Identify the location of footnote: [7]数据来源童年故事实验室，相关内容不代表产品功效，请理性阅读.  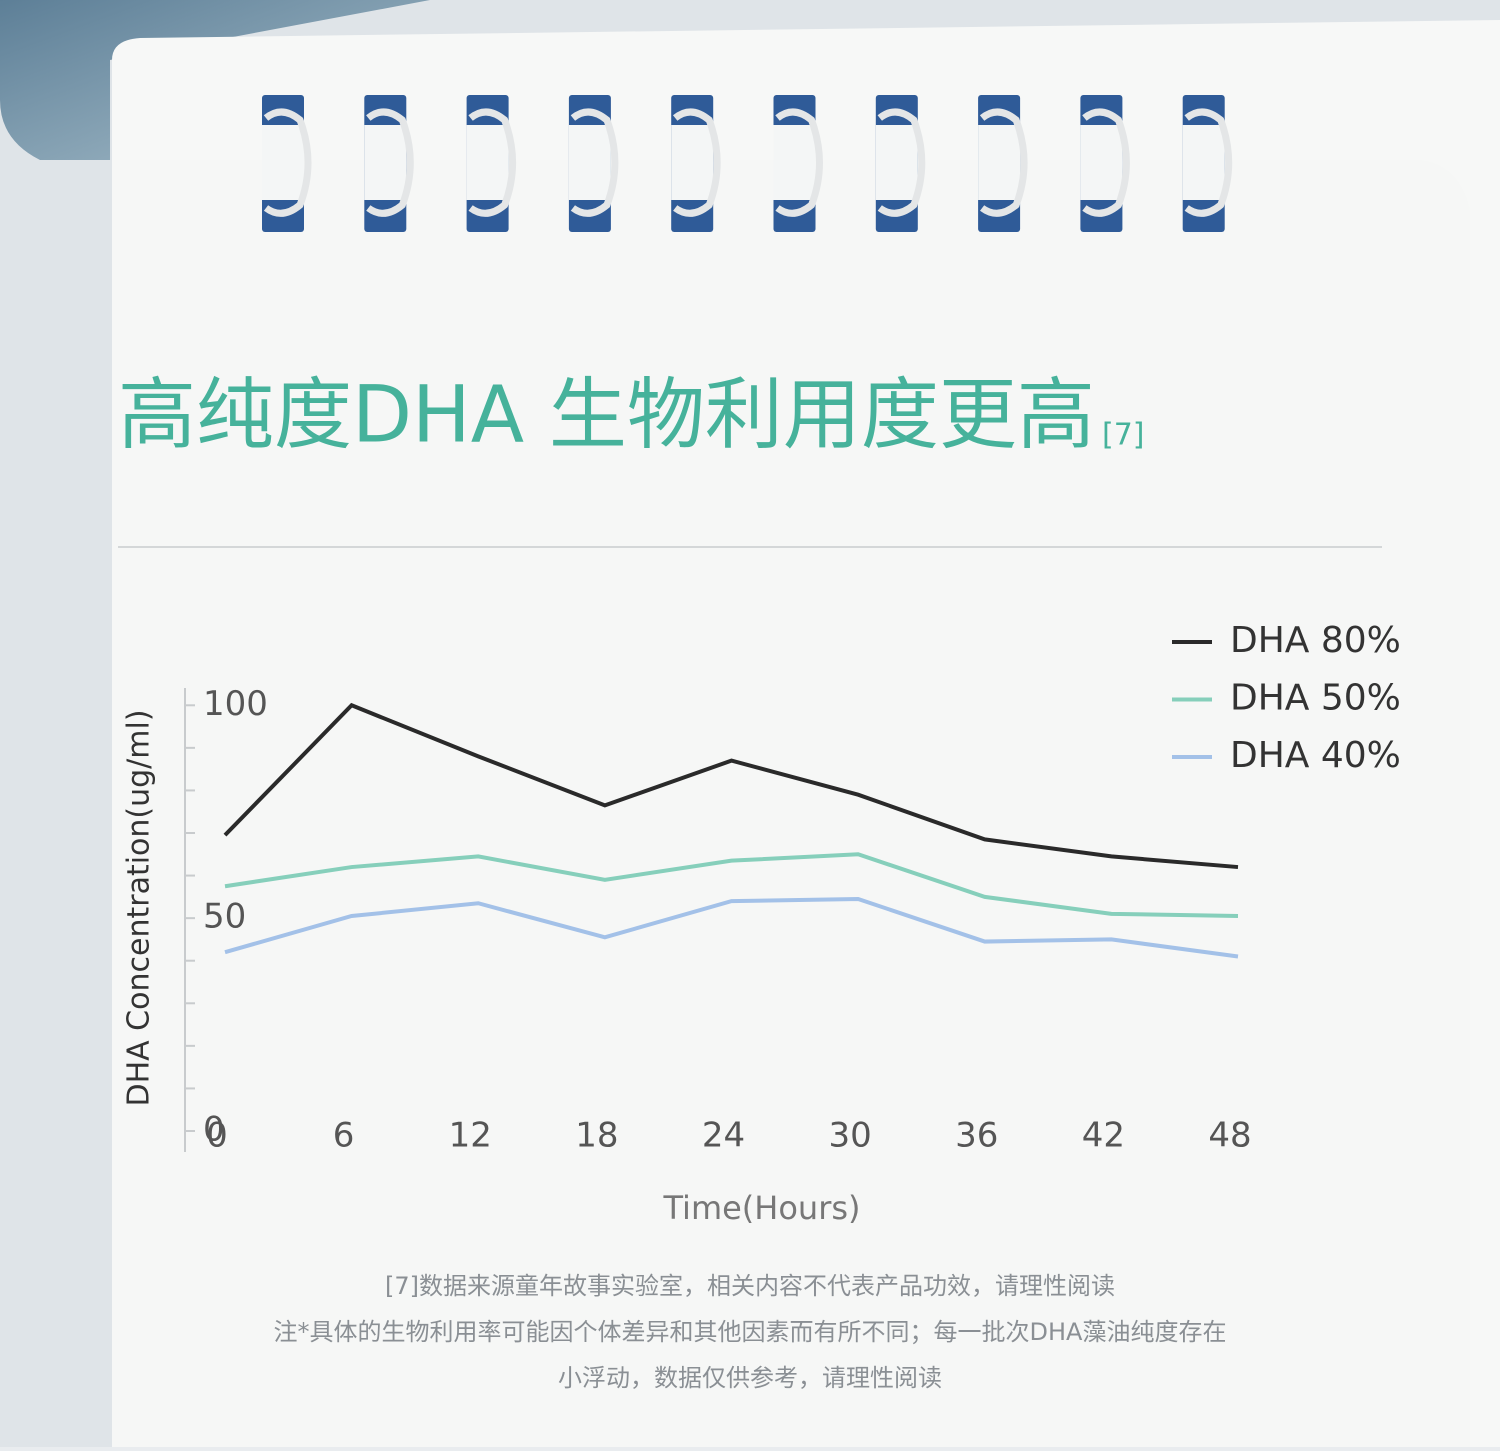
(750, 1286).